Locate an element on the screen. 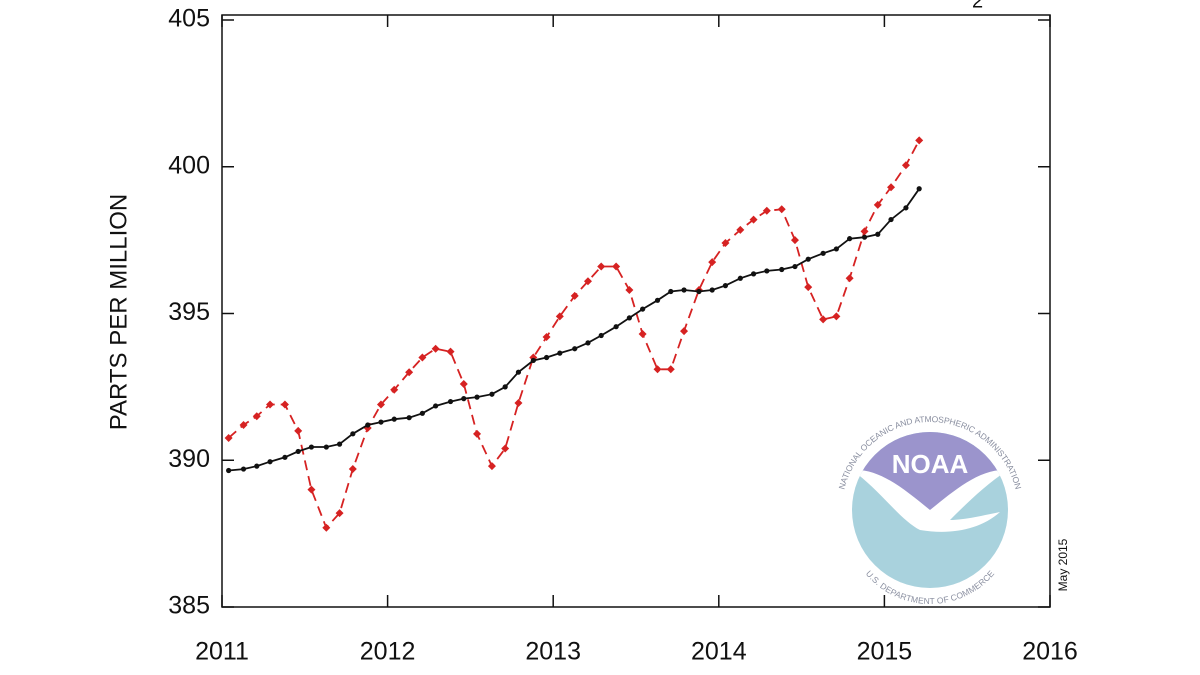  y-tick-label: 385 is located at coordinates (189, 606).